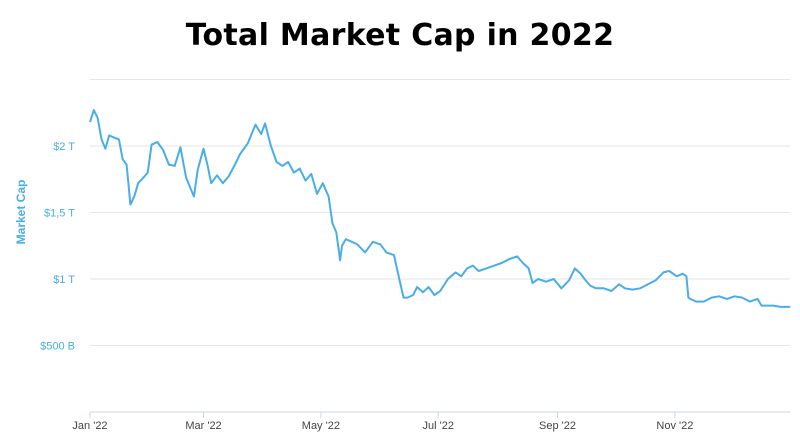 Image resolution: width=800 pixels, height=445 pixels. What do you see at coordinates (203, 426) in the screenshot?
I see `x-tick-label: Mar '22` at bounding box center [203, 426].